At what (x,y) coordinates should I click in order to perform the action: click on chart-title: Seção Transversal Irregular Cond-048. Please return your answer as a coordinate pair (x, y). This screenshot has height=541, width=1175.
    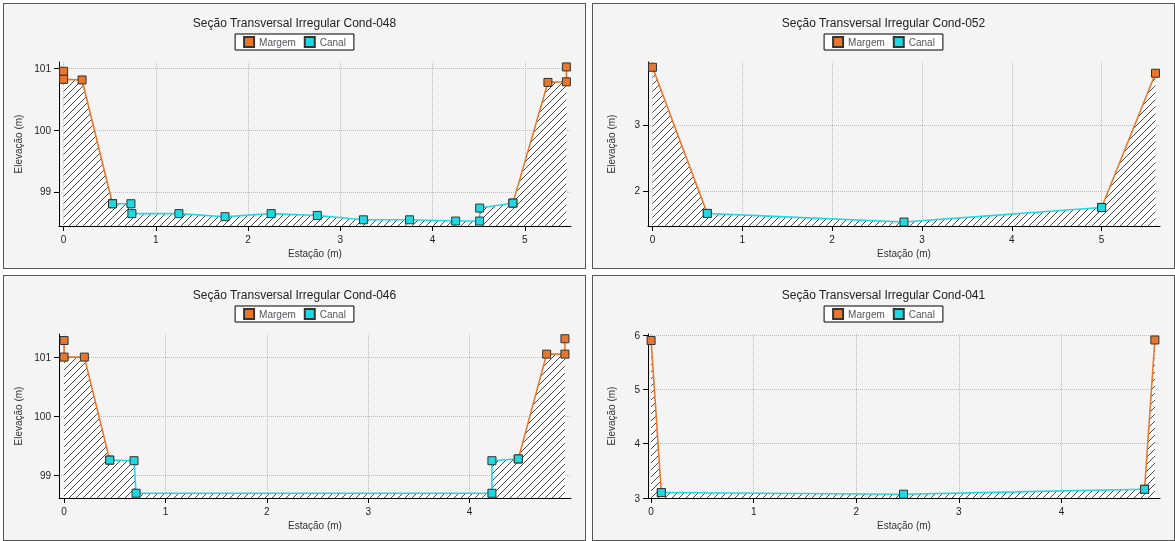
    Looking at the image, I should click on (294, 23).